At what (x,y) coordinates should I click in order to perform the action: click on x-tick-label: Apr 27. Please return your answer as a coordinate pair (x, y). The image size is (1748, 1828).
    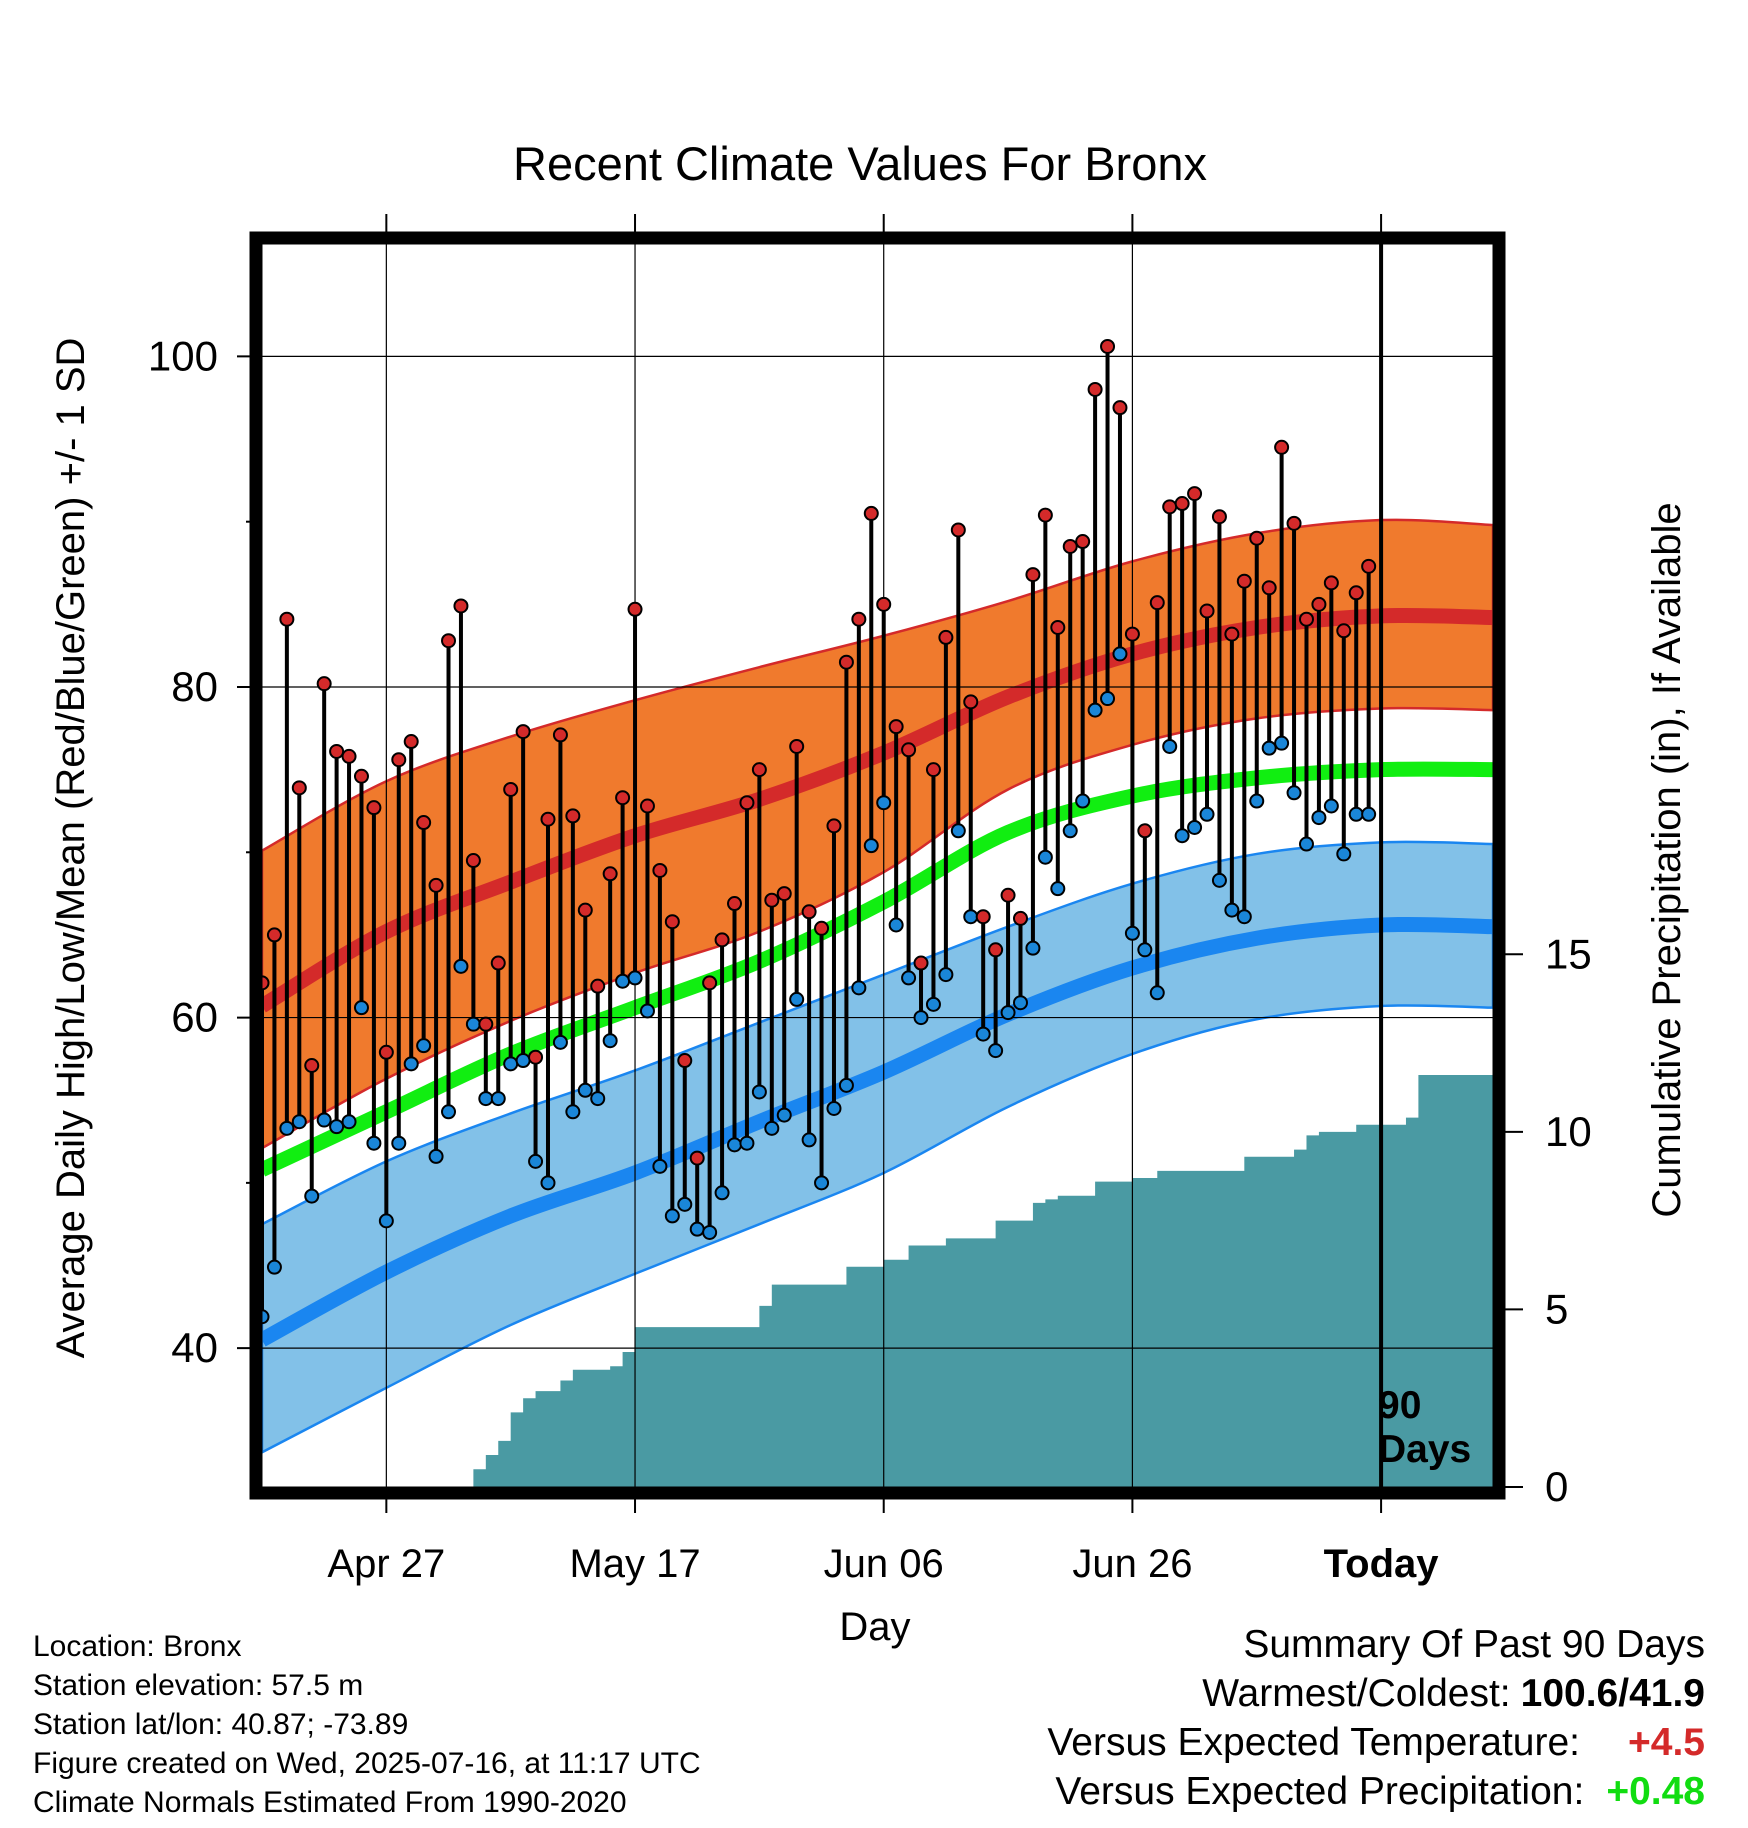
    Looking at the image, I should click on (386, 1564).